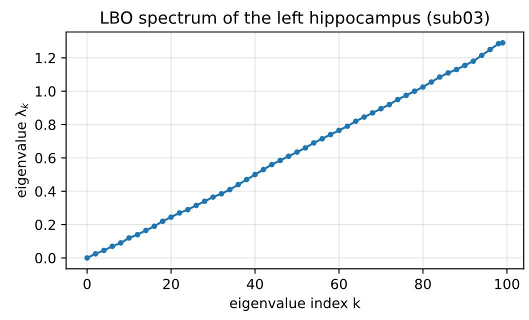 This screenshot has height=320, width=529. What do you see at coordinates (171, 284) in the screenshot?
I see `x-tick-label: 20` at bounding box center [171, 284].